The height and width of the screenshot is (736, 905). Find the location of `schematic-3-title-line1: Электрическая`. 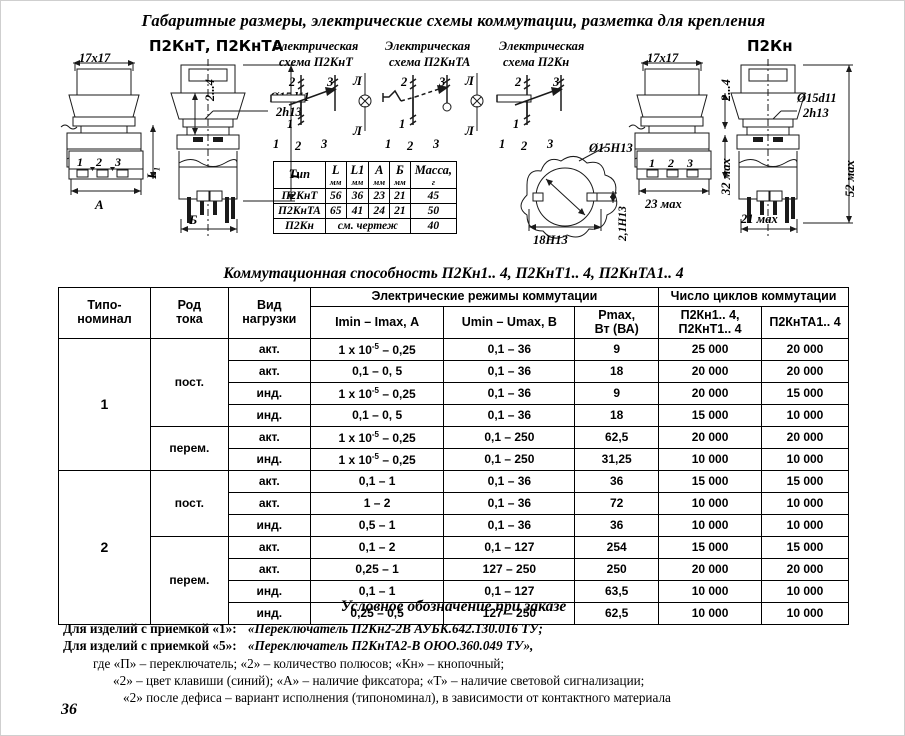

schematic-3-title-line1: Электрическая is located at coordinates (542, 46).